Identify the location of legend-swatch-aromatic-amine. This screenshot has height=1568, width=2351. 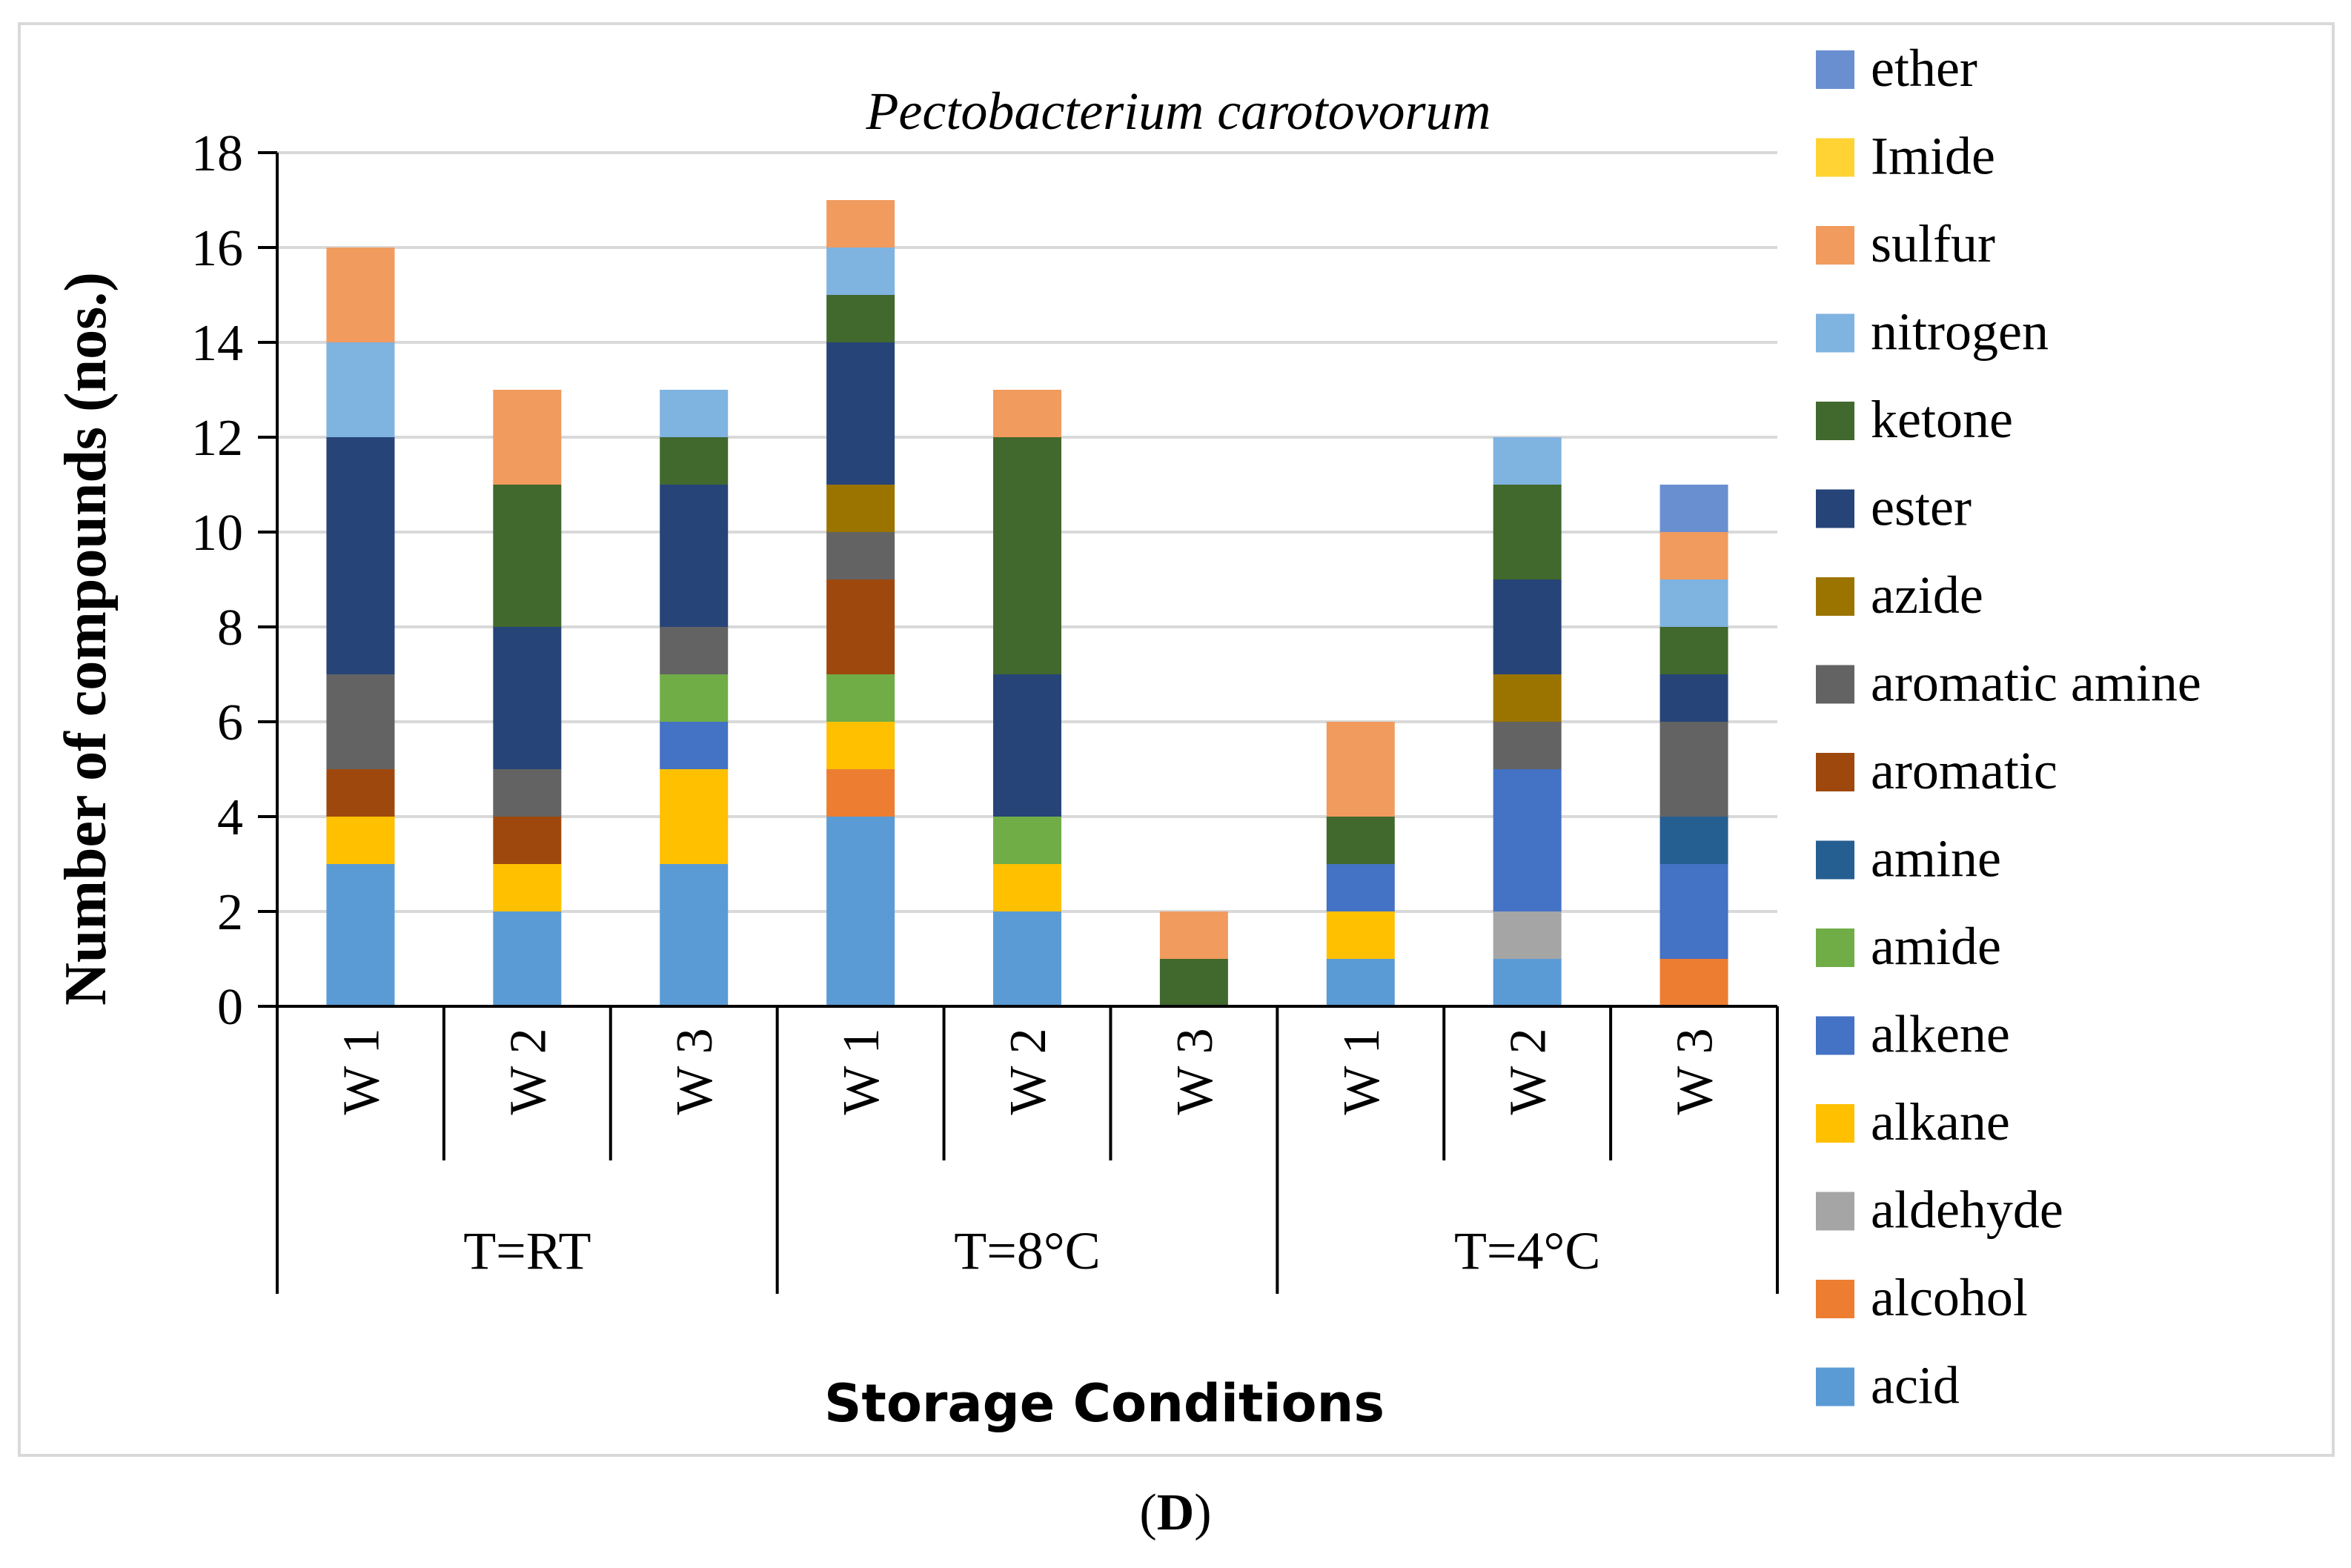
(1835, 684).